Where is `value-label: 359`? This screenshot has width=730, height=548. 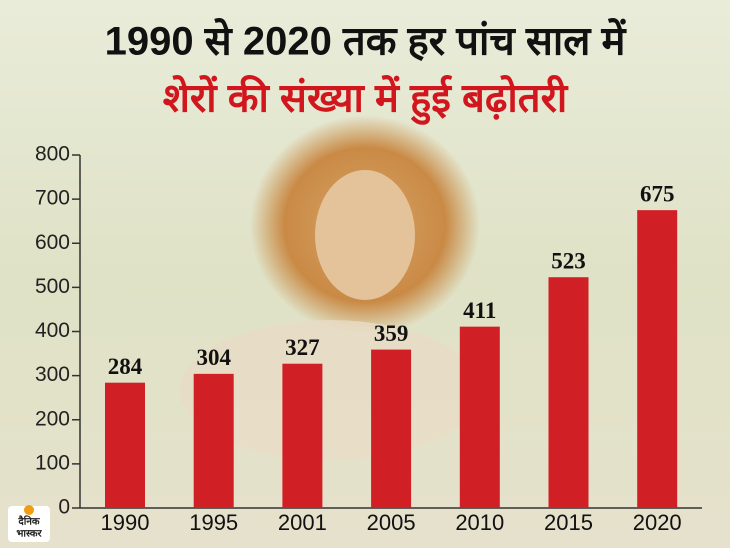
value-label: 359 is located at coordinates (391, 333).